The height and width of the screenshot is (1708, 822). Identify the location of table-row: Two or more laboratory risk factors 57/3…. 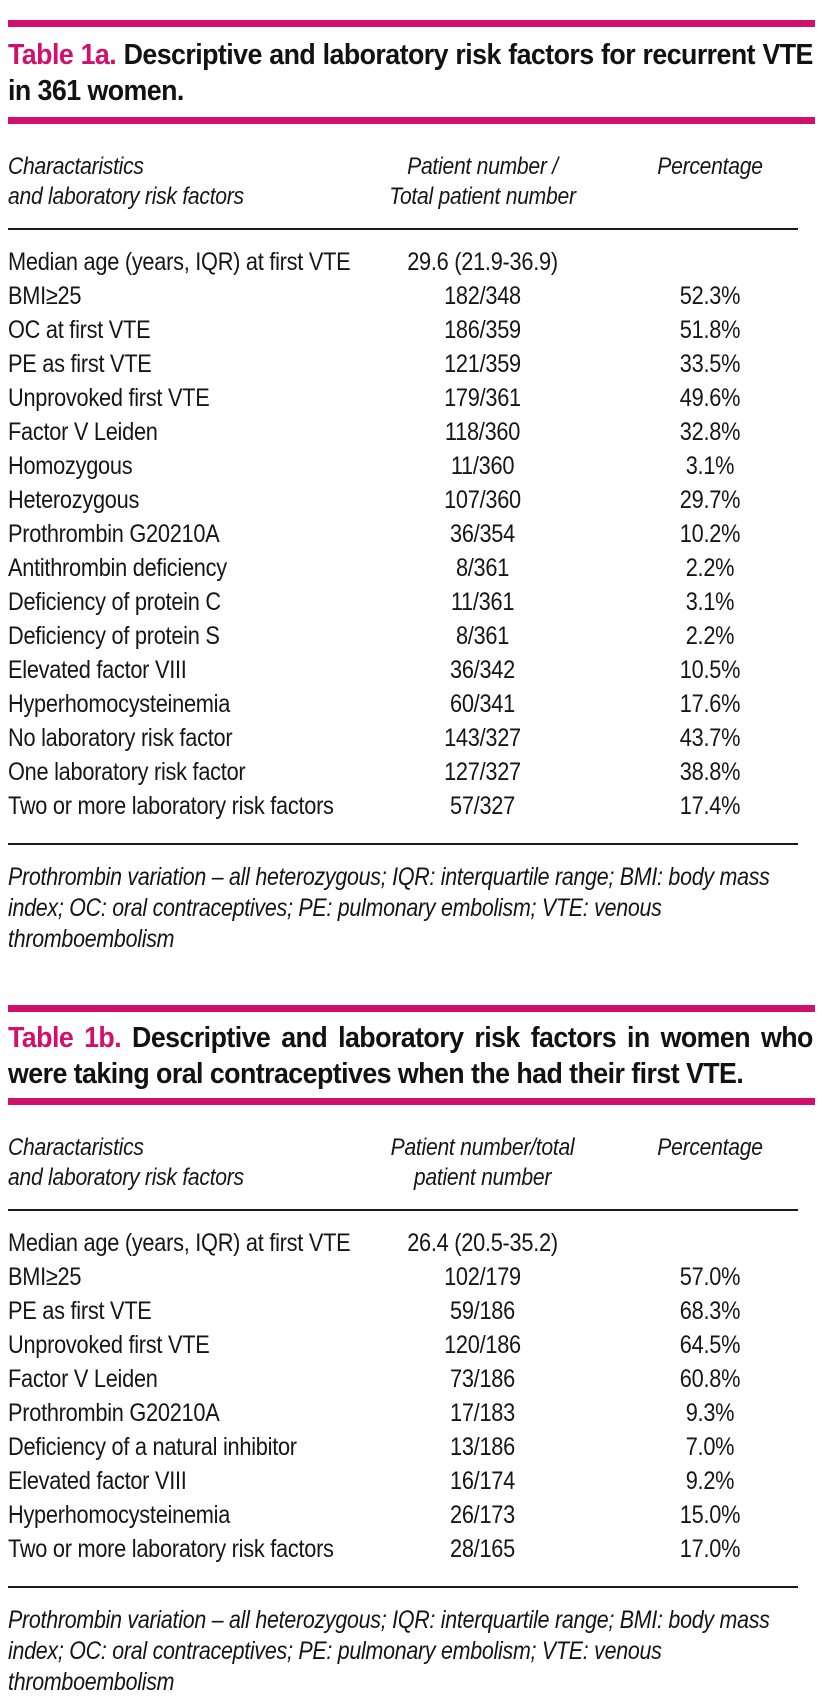
(411, 806).